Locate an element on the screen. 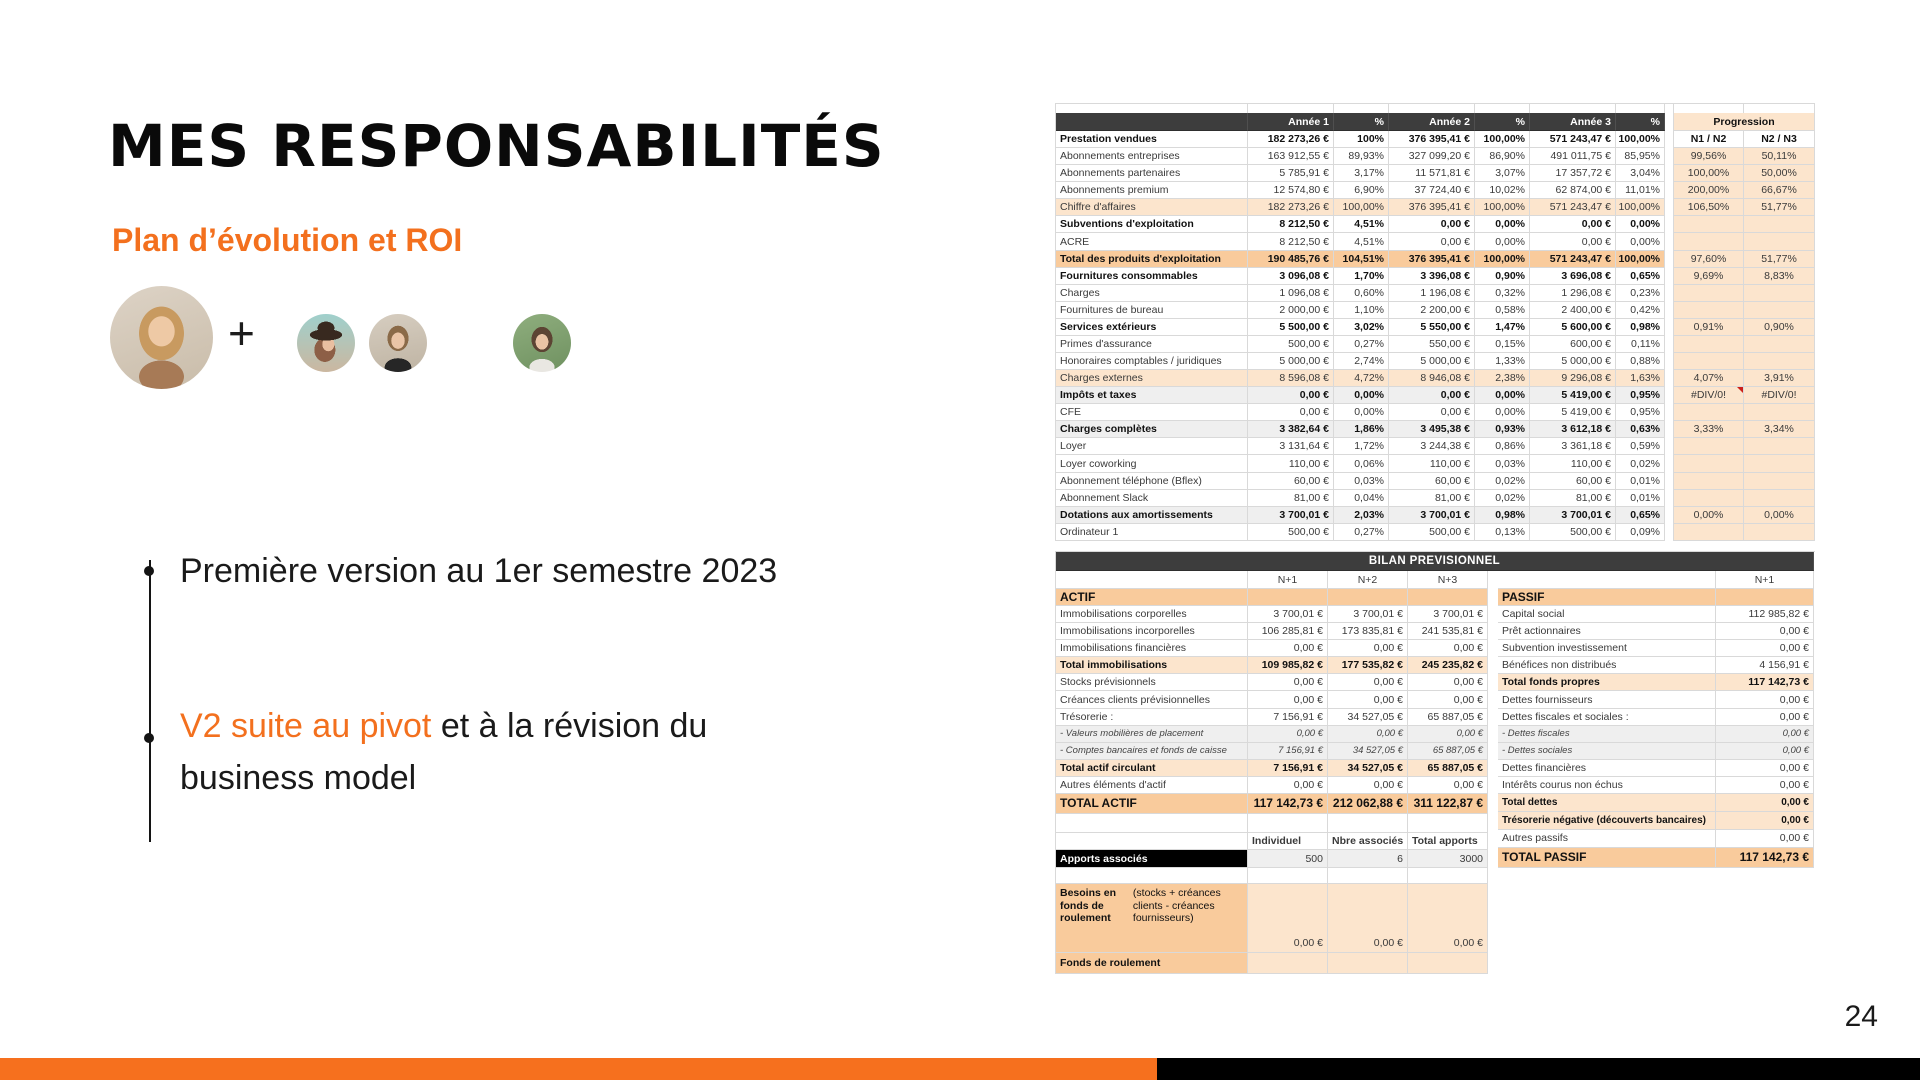 This screenshot has width=1920, height=1080. progression-value: #DIV/0! is located at coordinates (1709, 396).